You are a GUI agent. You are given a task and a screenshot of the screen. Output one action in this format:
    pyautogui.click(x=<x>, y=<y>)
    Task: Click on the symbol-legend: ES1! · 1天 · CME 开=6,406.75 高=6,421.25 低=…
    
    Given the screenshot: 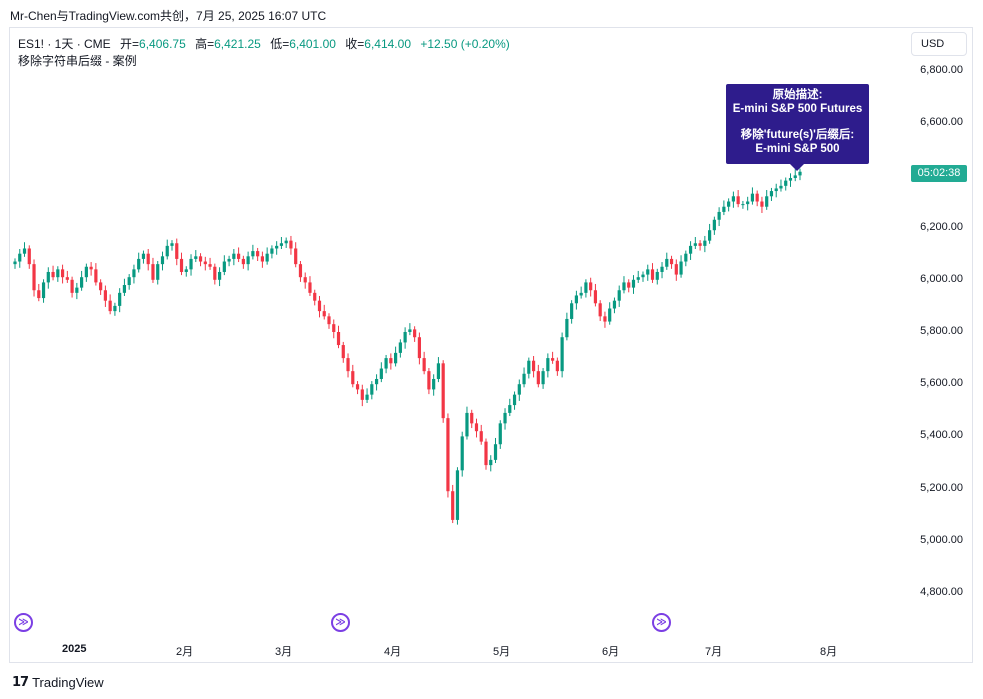 What is the action you would take?
    pyautogui.click(x=264, y=43)
    